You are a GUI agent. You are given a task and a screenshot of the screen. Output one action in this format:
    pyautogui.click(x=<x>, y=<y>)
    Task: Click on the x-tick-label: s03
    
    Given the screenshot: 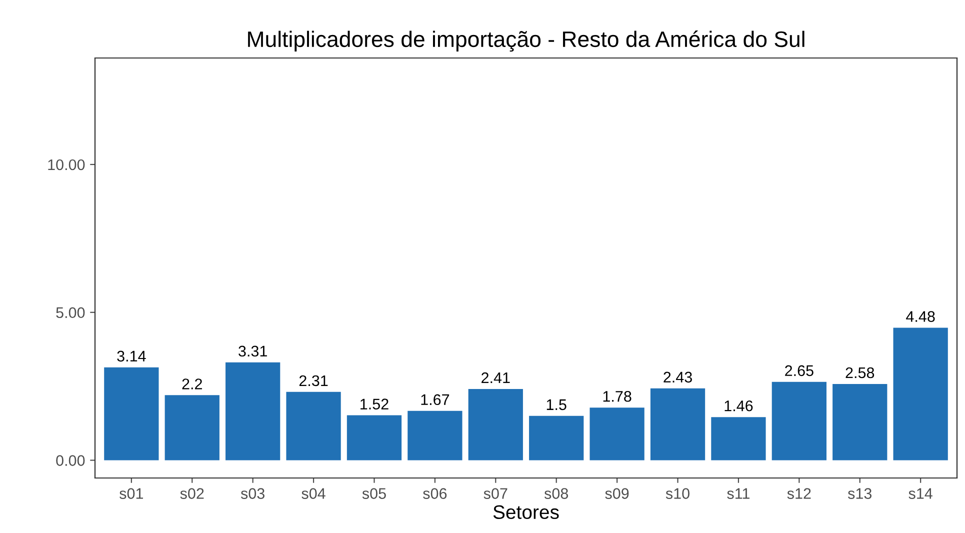 What is the action you would take?
    pyautogui.click(x=252, y=493)
    